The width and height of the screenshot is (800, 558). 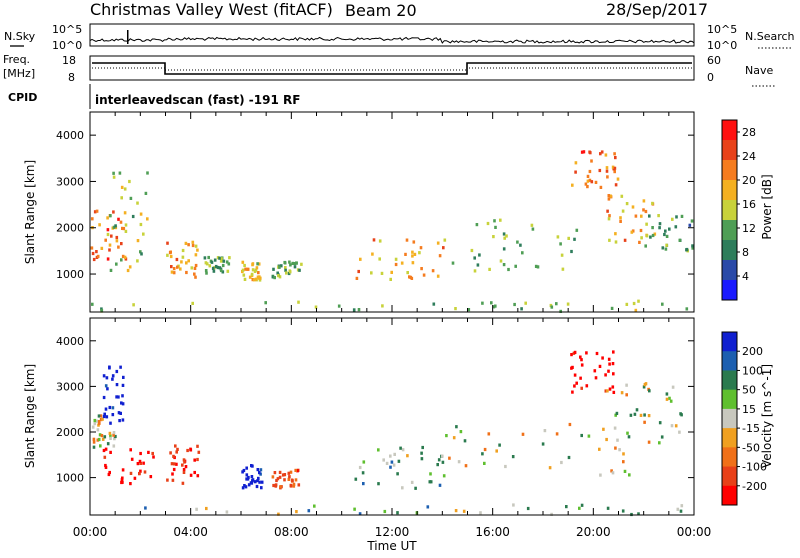 What do you see at coordinates (694, 532) in the screenshot?
I see `time-tick-label: 00:00` at bounding box center [694, 532].